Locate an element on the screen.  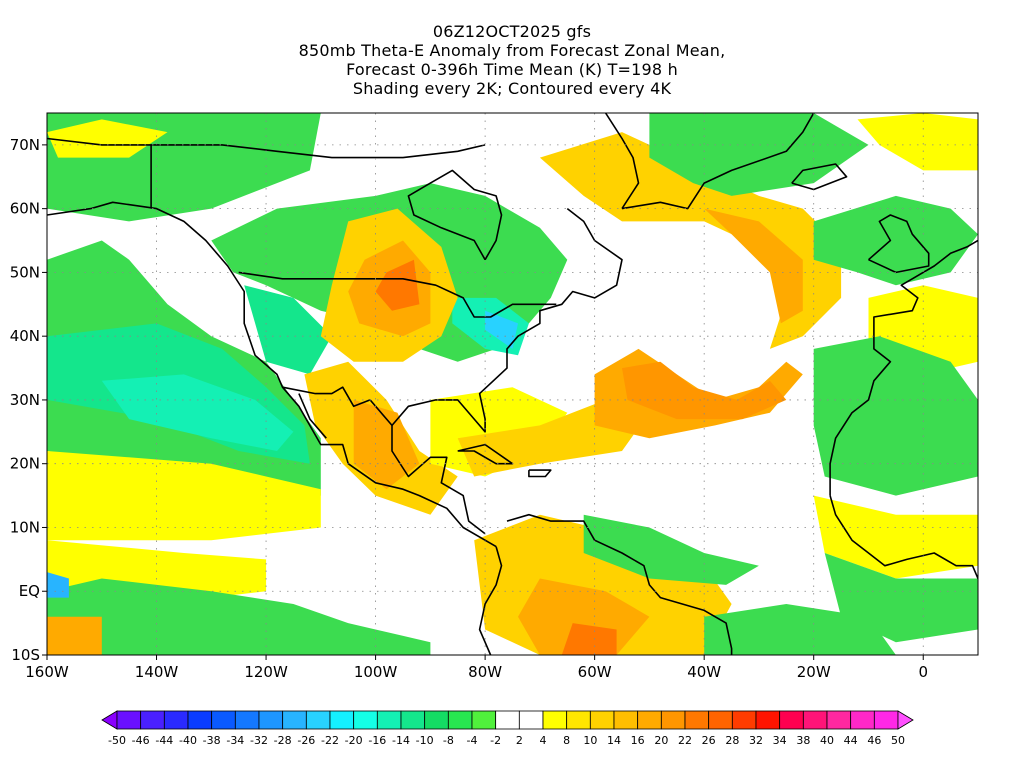
colorbar-label: 28 is located at coordinates (732, 740).